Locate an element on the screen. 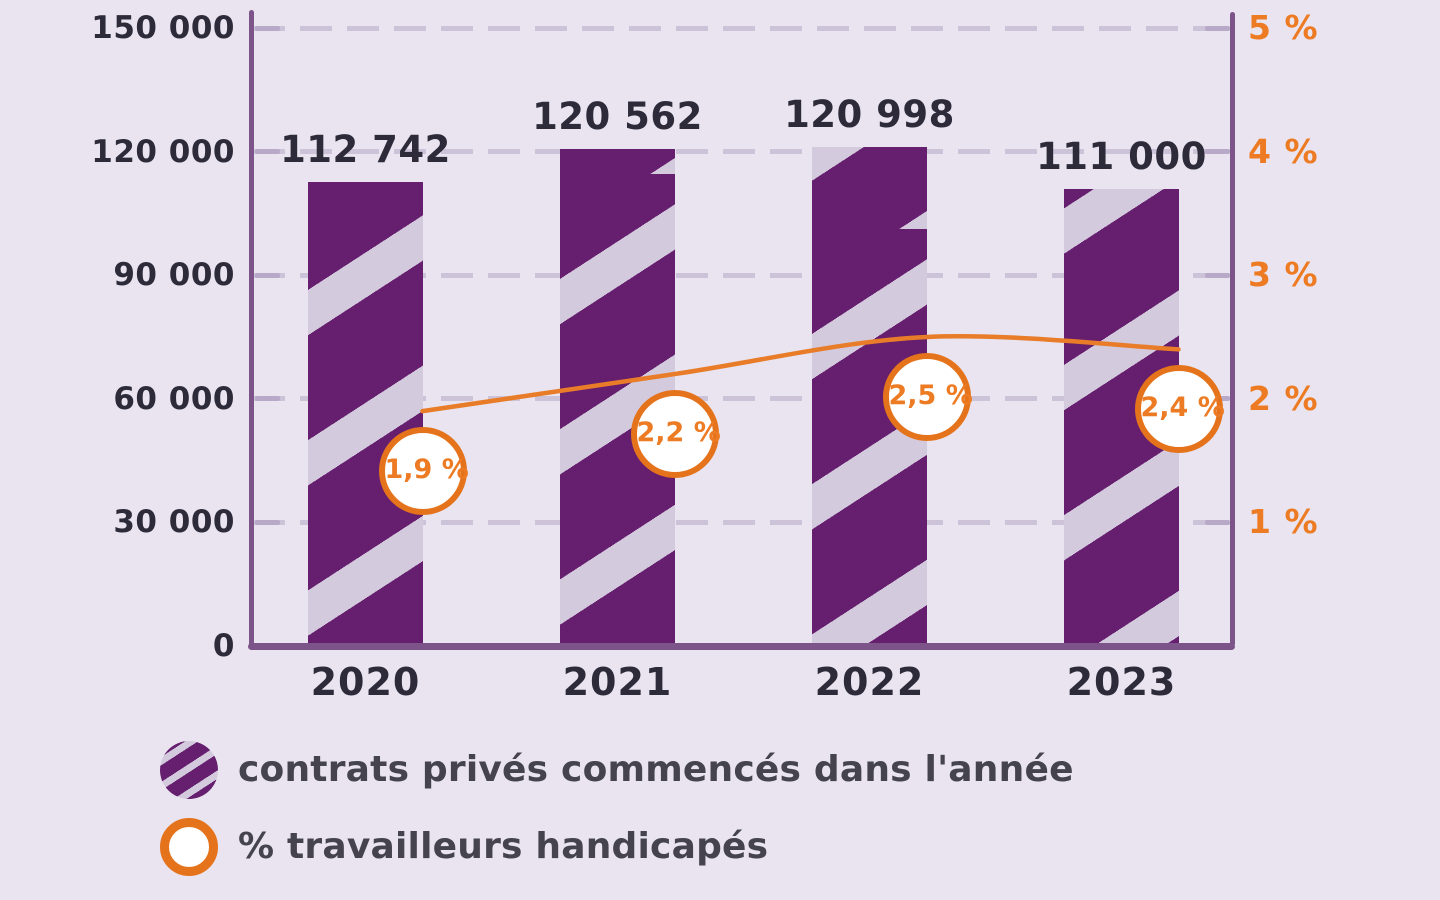 The height and width of the screenshot is (900, 1440). legend-item-contracts: contrats privés commencés dans l'année is located at coordinates (617, 770).